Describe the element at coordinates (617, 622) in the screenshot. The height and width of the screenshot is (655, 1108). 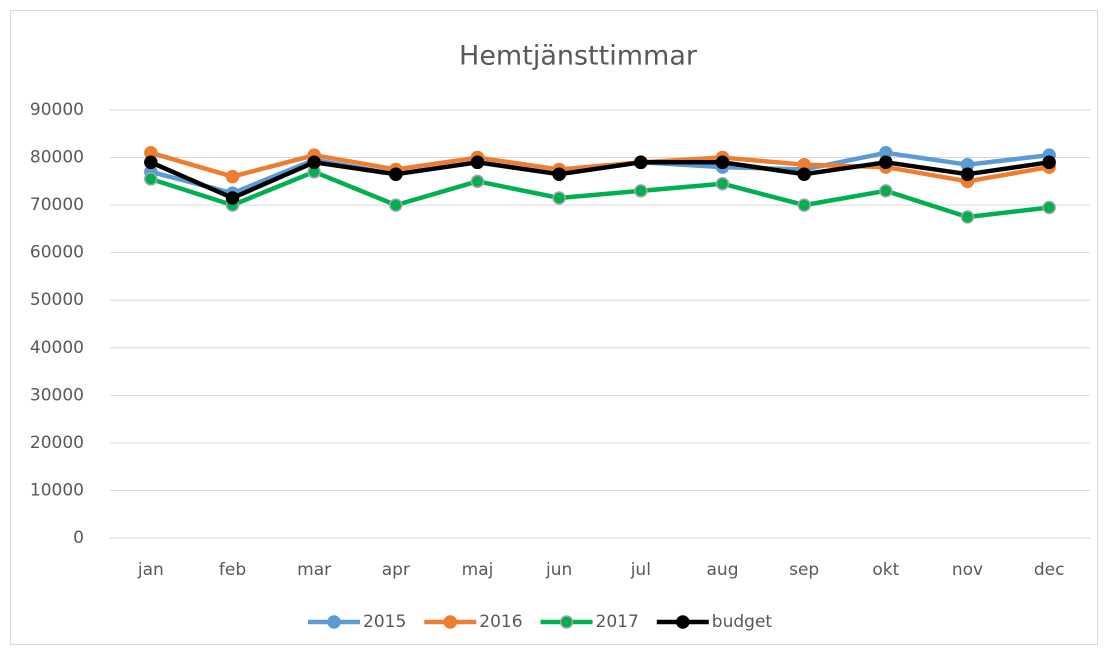
I see `legend-label: 2017` at that location.